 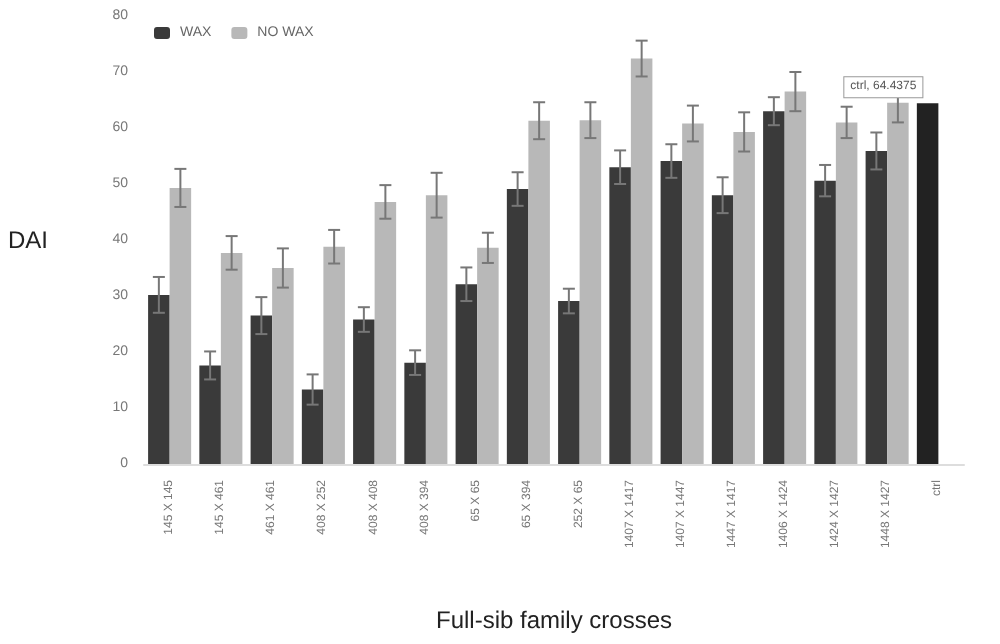 What do you see at coordinates (27, 240) in the screenshot?
I see `y-axis-title: DAI` at bounding box center [27, 240].